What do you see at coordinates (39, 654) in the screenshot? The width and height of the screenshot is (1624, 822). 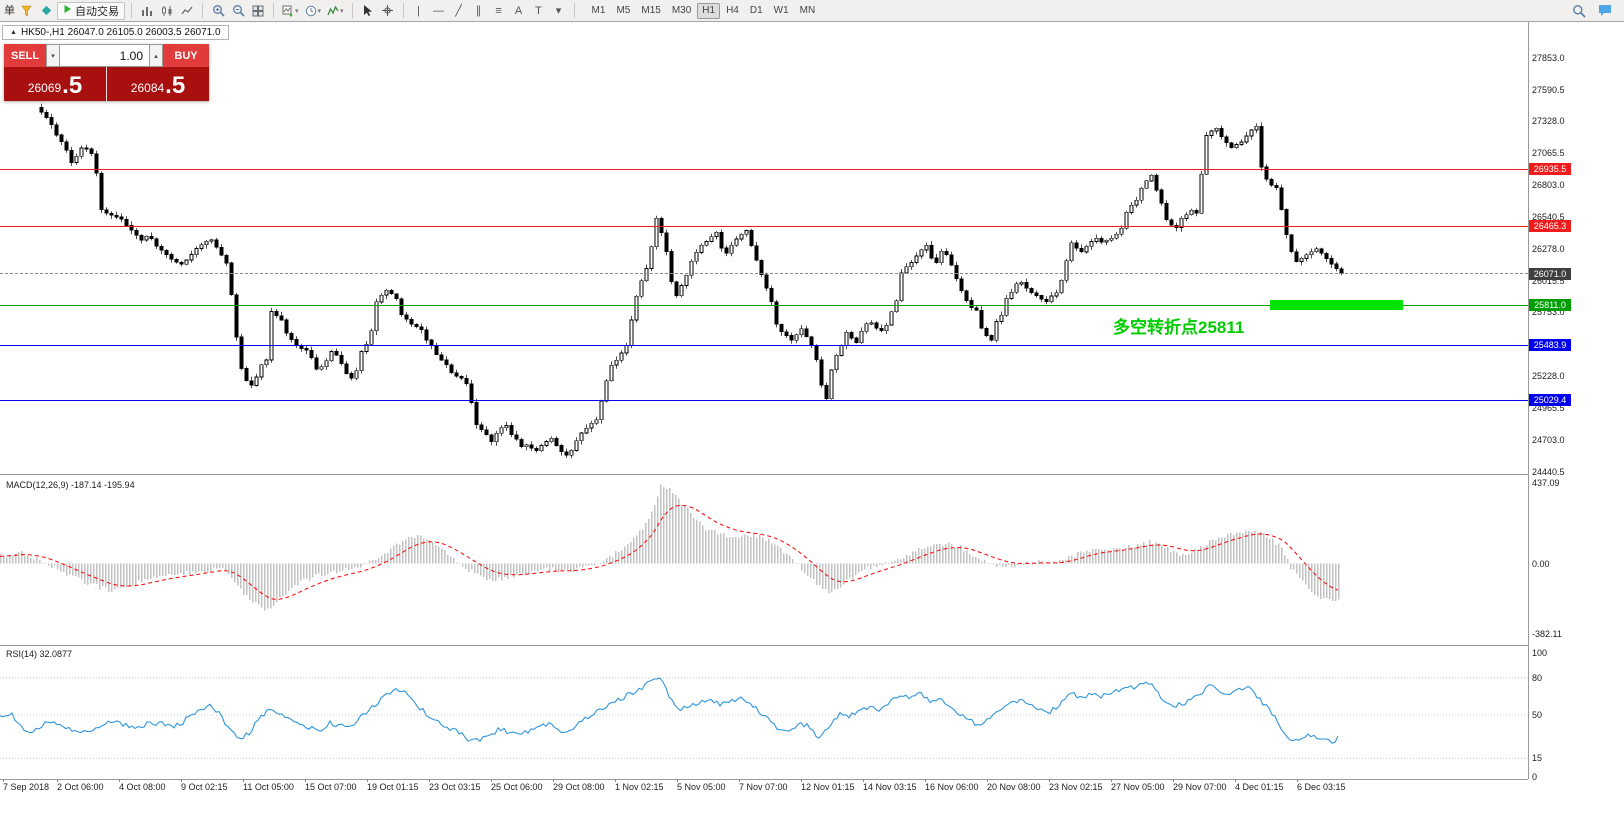 I see `rsi-label: RSI(14) 32.0877` at bounding box center [39, 654].